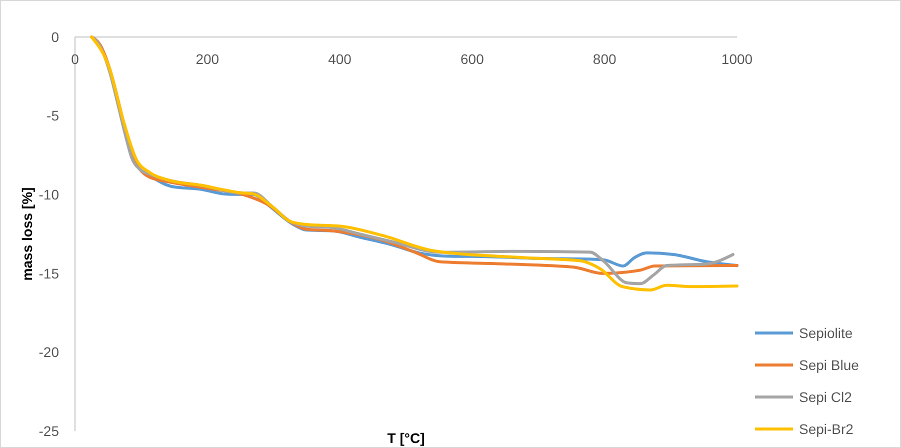 The width and height of the screenshot is (901, 448). What do you see at coordinates (826, 428) in the screenshot?
I see `legend-label: Sepi-Br2` at bounding box center [826, 428].